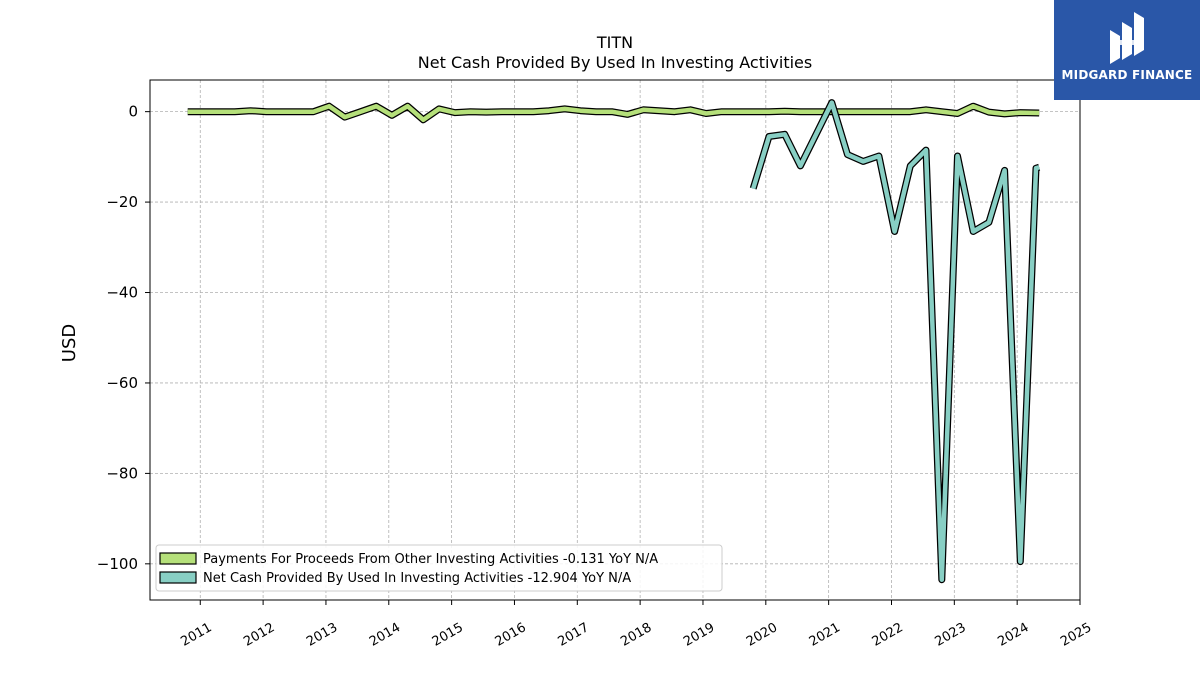 This screenshot has width=1200, height=675. Describe the element at coordinates (322, 635) in the screenshot. I see `x-tick-label: 2013` at that location.